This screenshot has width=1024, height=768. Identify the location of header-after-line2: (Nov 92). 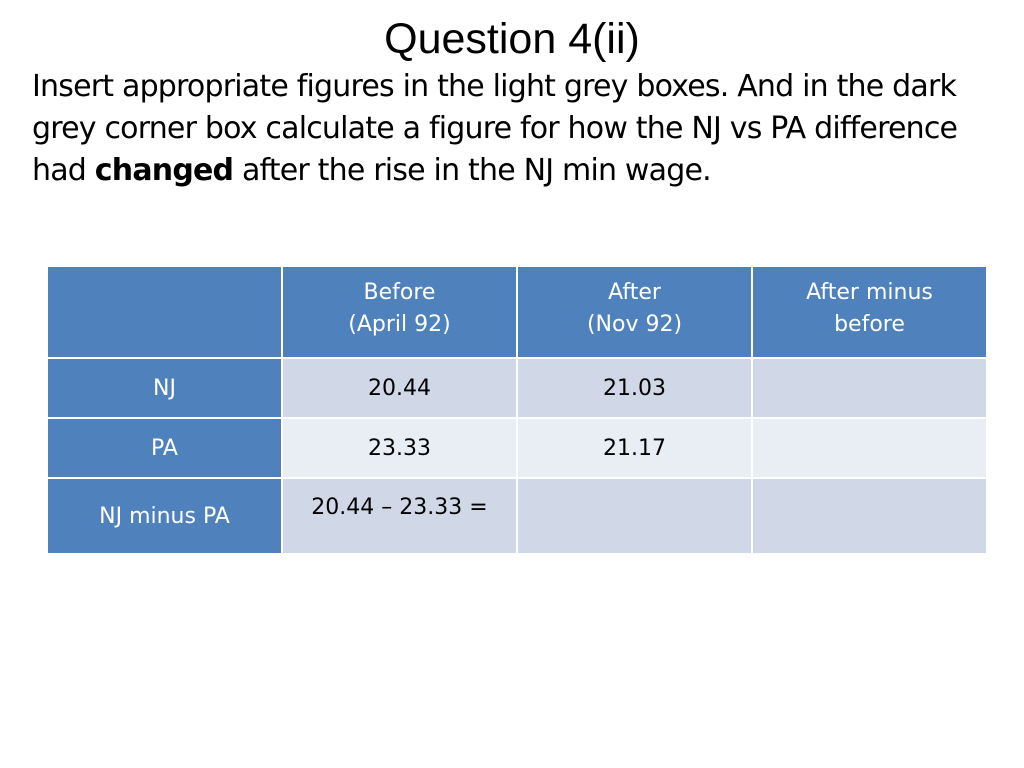
(634, 324).